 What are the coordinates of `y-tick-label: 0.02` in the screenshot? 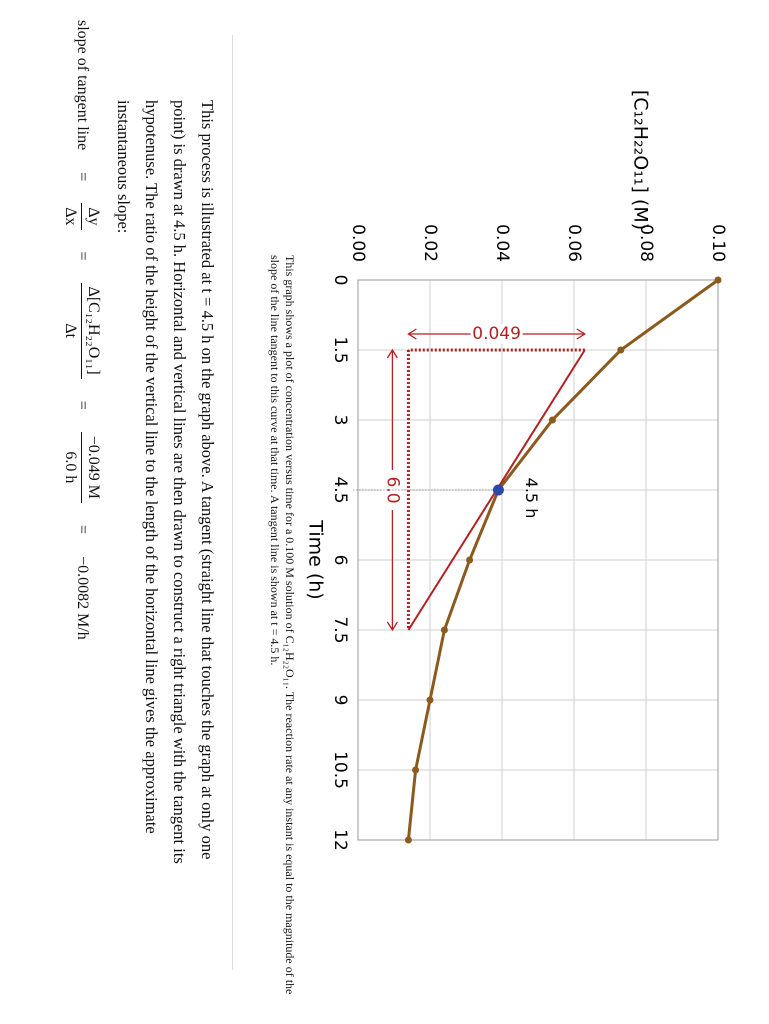 It's located at (430, 243).